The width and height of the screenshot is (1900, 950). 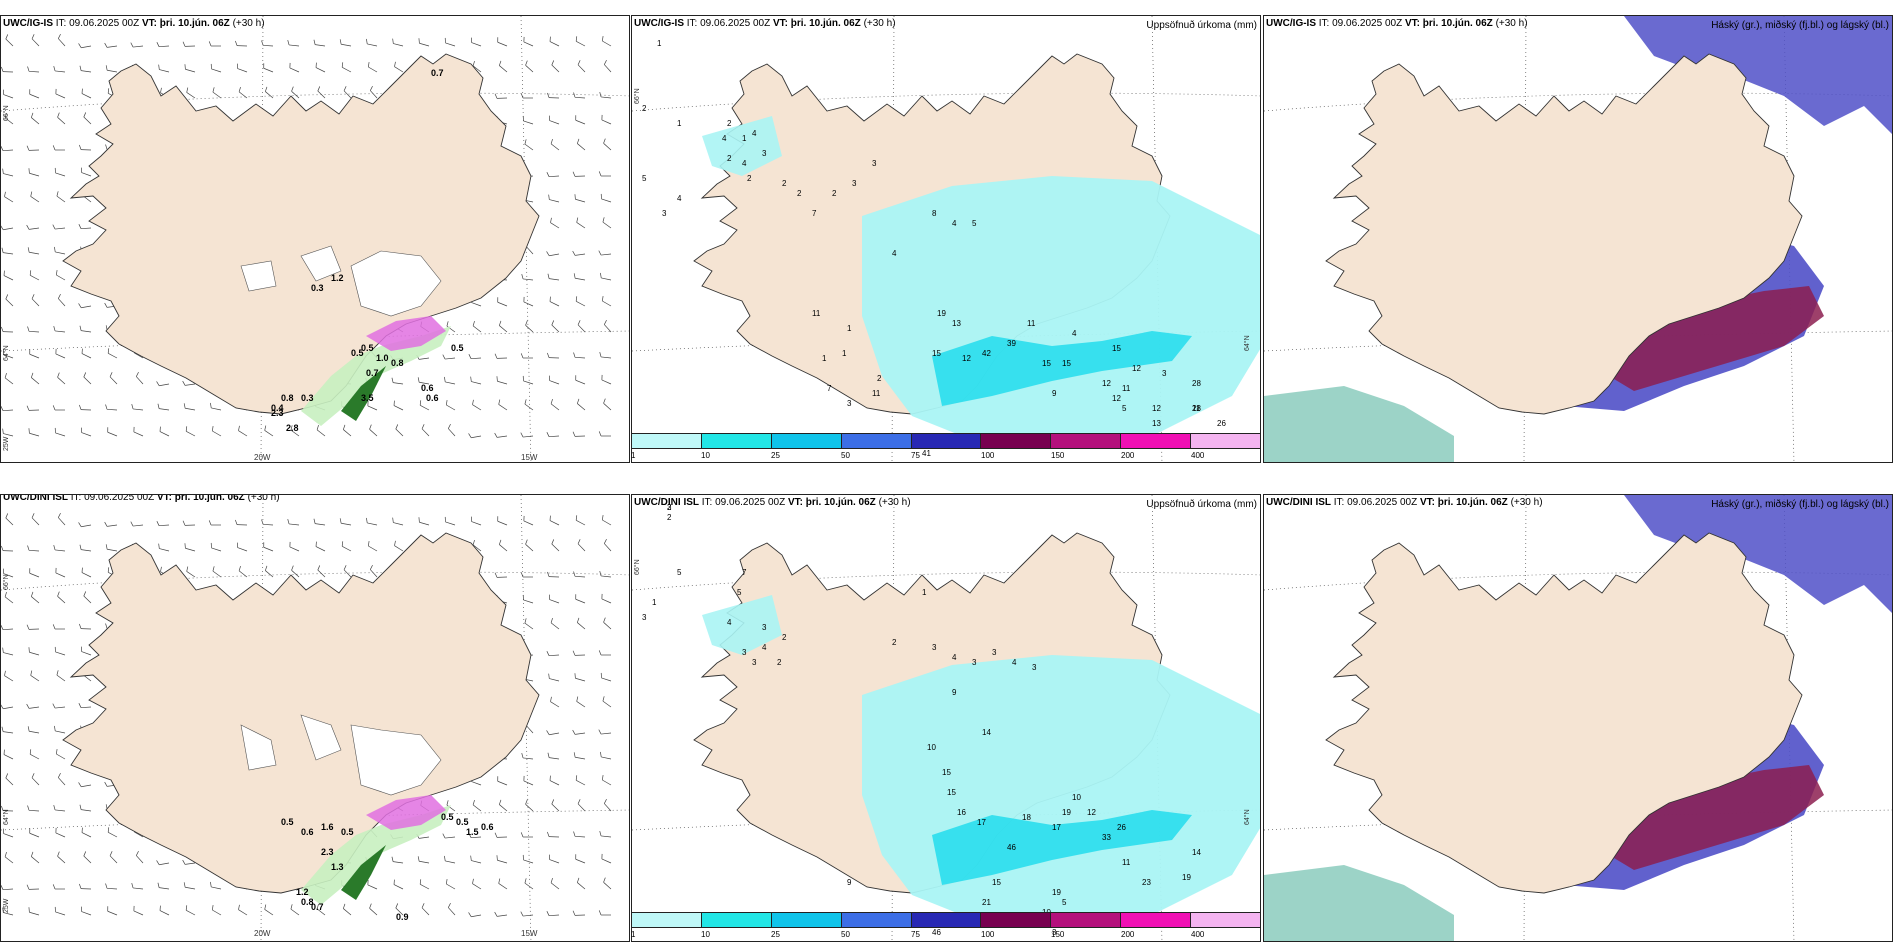 What do you see at coordinates (1758, 75) in the screenshot?
I see `low-cloud-area` at bounding box center [1758, 75].